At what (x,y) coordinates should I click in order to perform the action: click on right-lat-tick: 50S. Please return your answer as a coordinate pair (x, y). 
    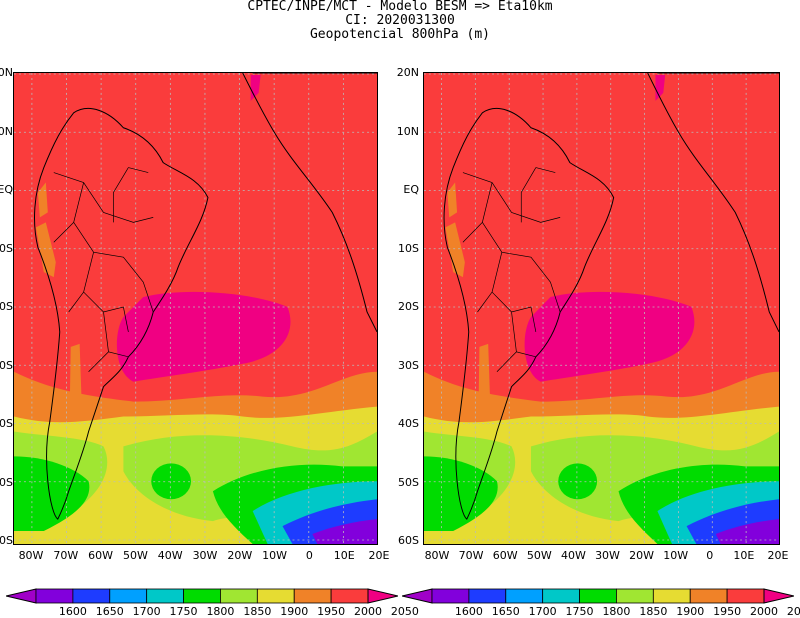
    Looking at the image, I should click on (408, 482).